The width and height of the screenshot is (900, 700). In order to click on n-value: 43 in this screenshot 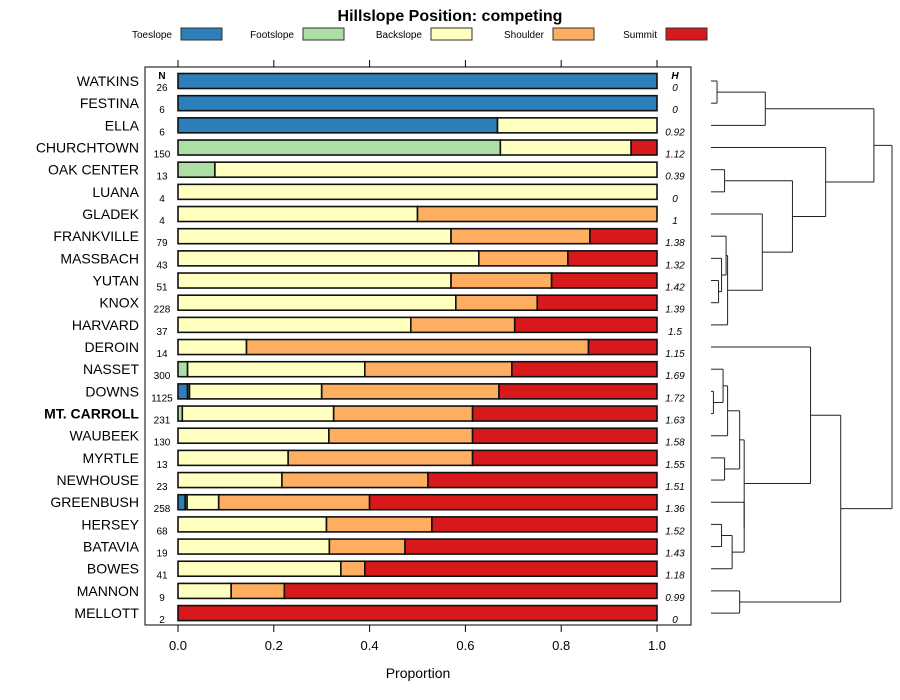, I will do `click(162, 265)`.